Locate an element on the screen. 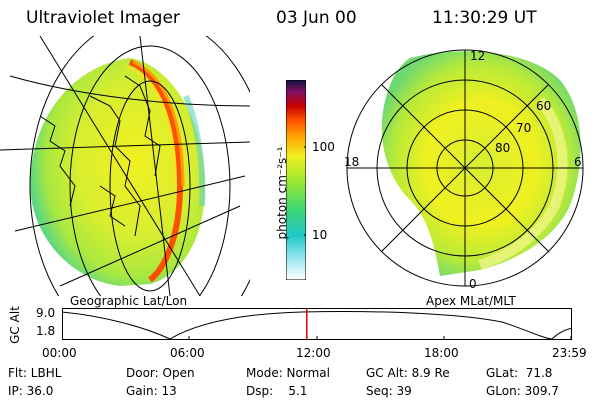 This screenshot has height=400, width=600. mlt-label-18: 18 is located at coordinates (351, 162).